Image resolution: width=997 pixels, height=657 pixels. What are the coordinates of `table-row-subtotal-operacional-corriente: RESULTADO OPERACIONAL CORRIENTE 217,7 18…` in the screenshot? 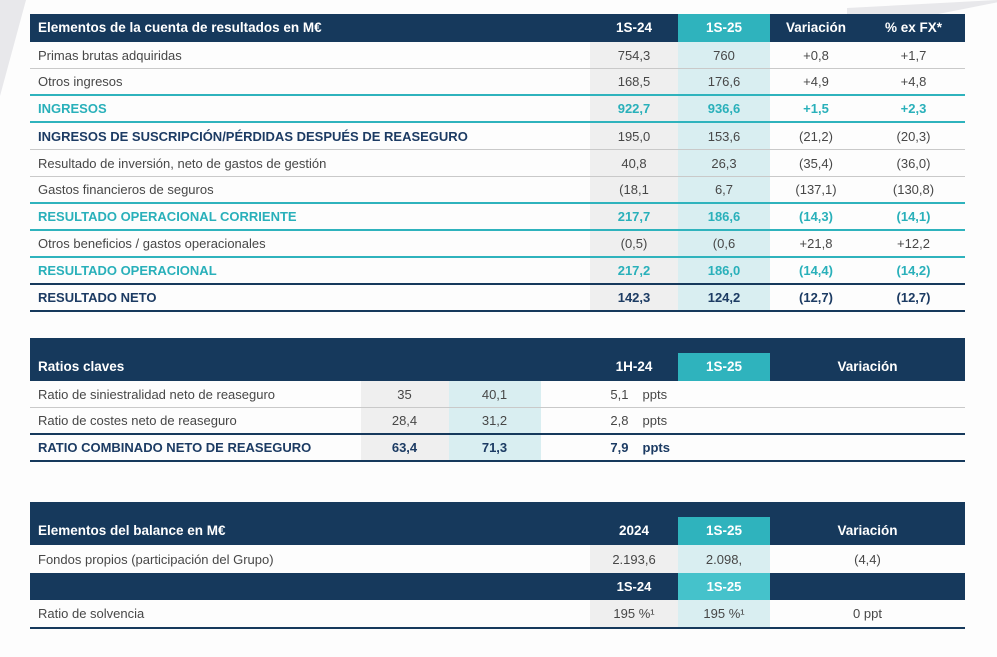 It's located at (497, 217).